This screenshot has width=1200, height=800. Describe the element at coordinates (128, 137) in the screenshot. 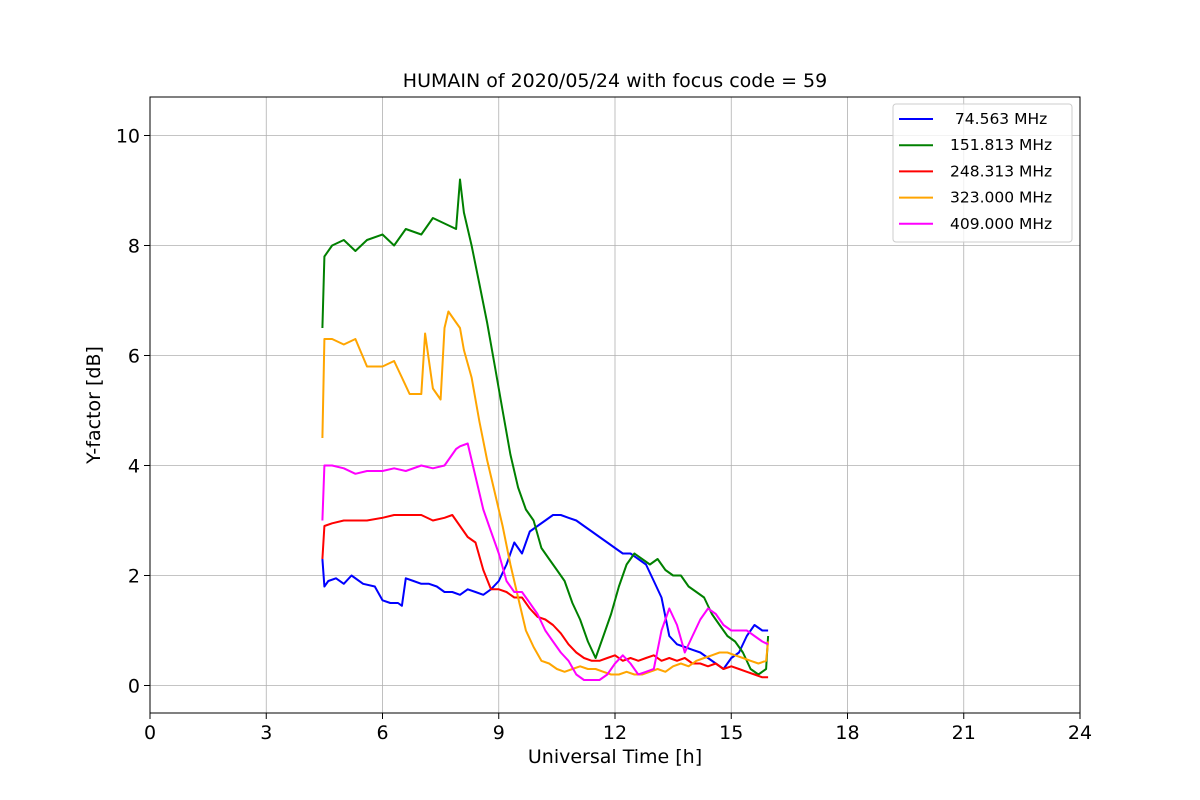

I see `y-tick-label: 10` at that location.